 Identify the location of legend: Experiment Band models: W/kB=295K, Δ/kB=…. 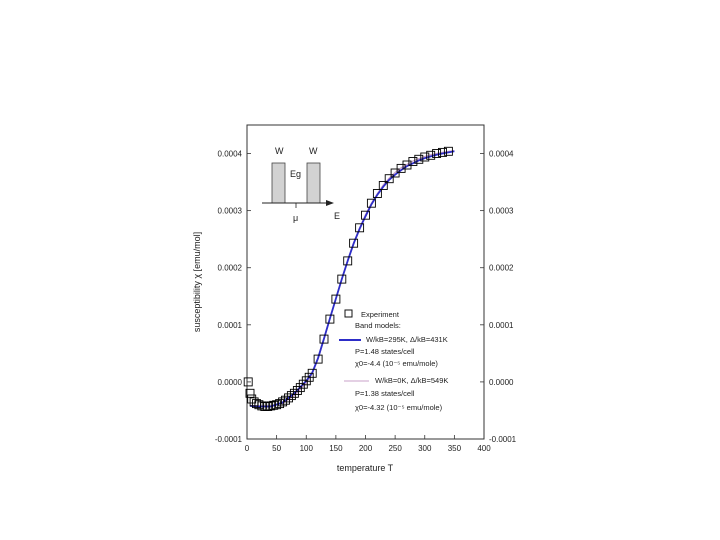
(393, 360).